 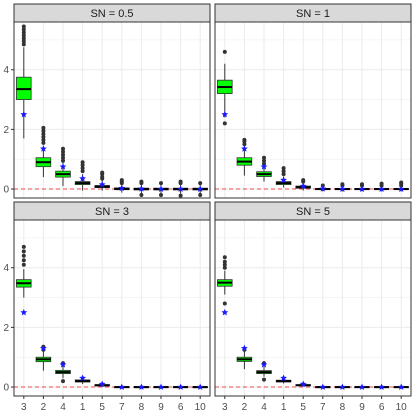 What do you see at coordinates (112, 212) in the screenshot?
I see `facet-title: SN = 3` at bounding box center [112, 212].